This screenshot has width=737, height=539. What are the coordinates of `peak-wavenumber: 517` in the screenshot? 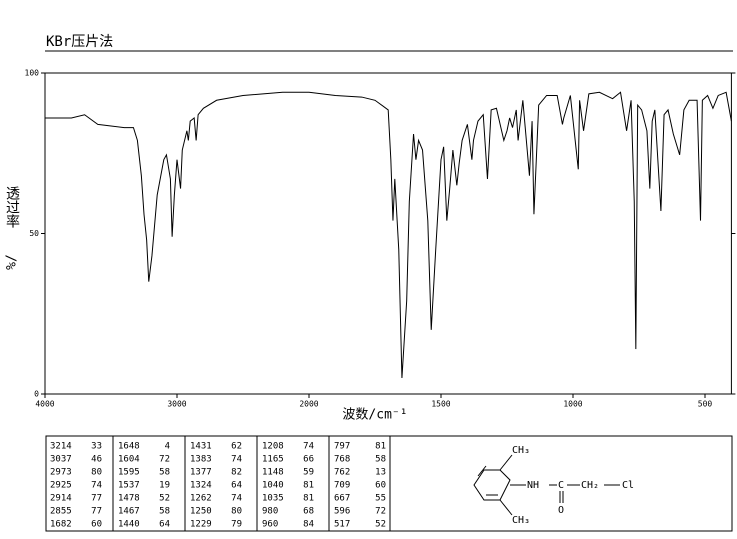 It's located at (342, 525).